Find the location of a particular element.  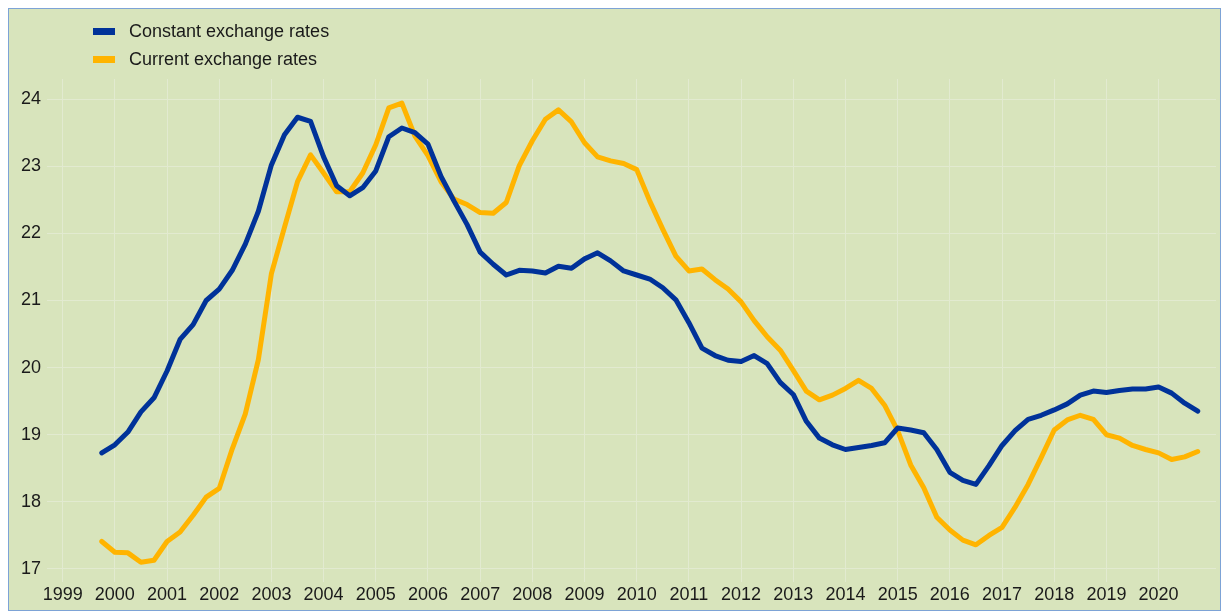

x-tick-label: 2003 is located at coordinates (271, 594).